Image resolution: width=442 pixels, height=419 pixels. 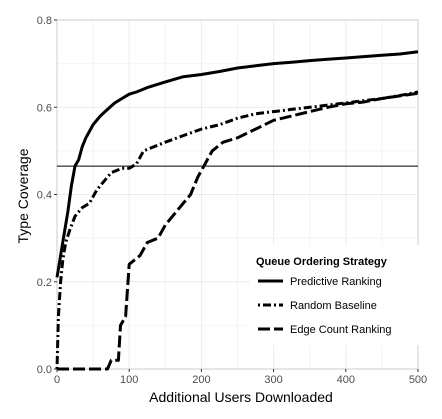 I want to click on y-tick-label: 0.6, so click(x=44, y=108).